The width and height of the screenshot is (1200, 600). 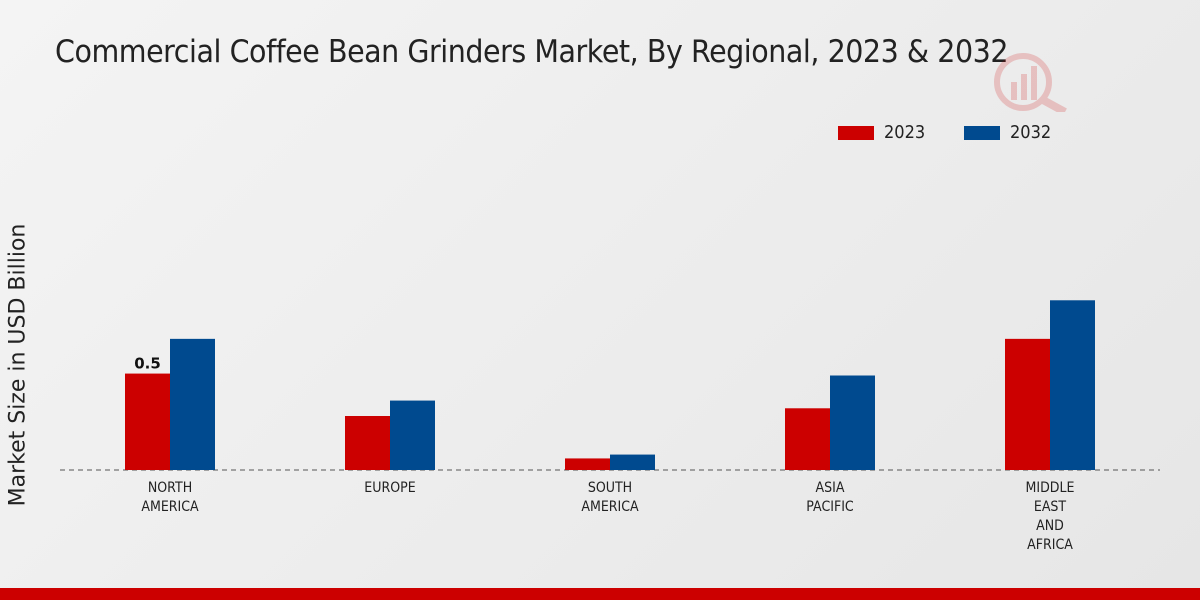 What do you see at coordinates (1027, 404) in the screenshot?
I see `bar-2023-middle-east-and-africa` at bounding box center [1027, 404].